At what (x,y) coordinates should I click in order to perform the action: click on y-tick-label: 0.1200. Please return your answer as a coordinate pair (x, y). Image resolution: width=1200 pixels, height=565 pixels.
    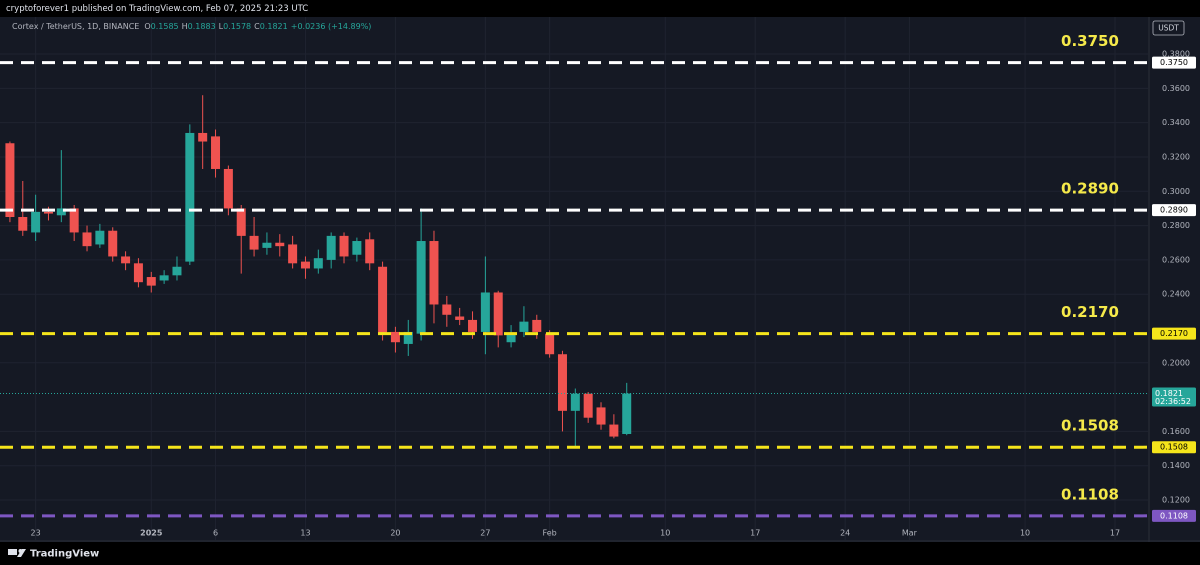
    Looking at the image, I should click on (1176, 500).